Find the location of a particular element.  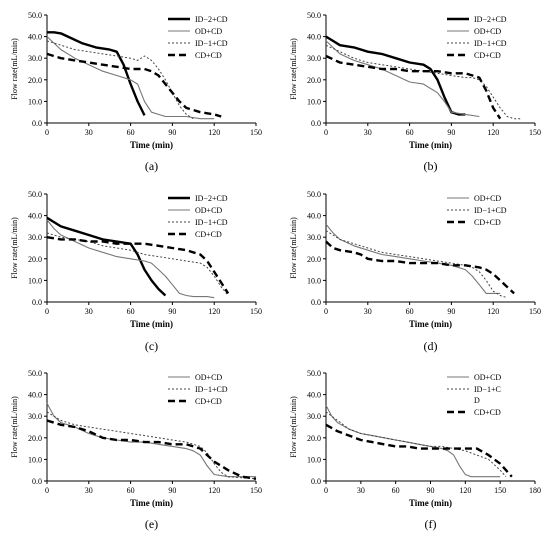

panel-label: (a) is located at coordinates (151, 166).